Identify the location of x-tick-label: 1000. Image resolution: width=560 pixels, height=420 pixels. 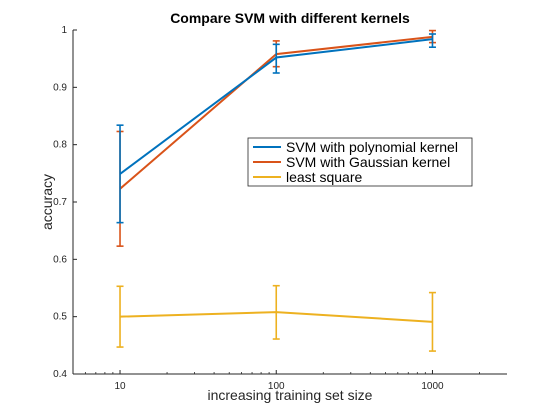
(432, 386).